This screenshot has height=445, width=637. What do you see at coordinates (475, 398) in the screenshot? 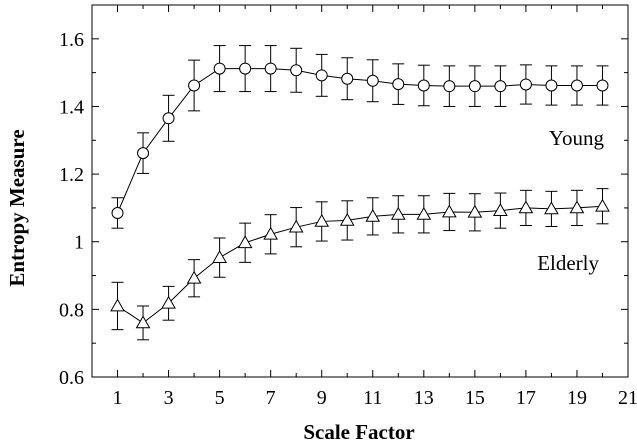
I see `x-tick-label: 15` at bounding box center [475, 398].